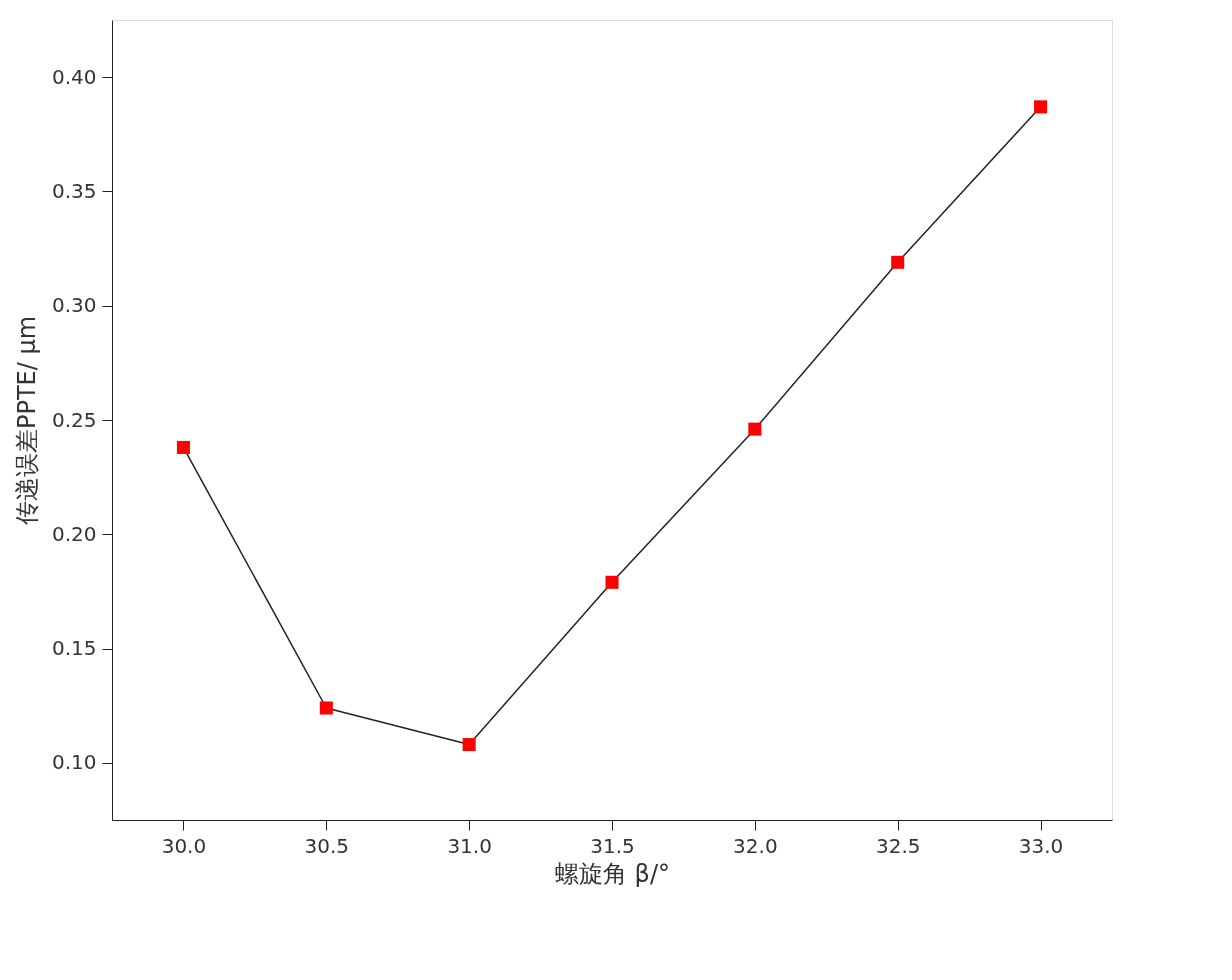 This screenshot has height=980, width=1232. What do you see at coordinates (74, 762) in the screenshot?
I see `y-tick-label: 0.10` at bounding box center [74, 762].